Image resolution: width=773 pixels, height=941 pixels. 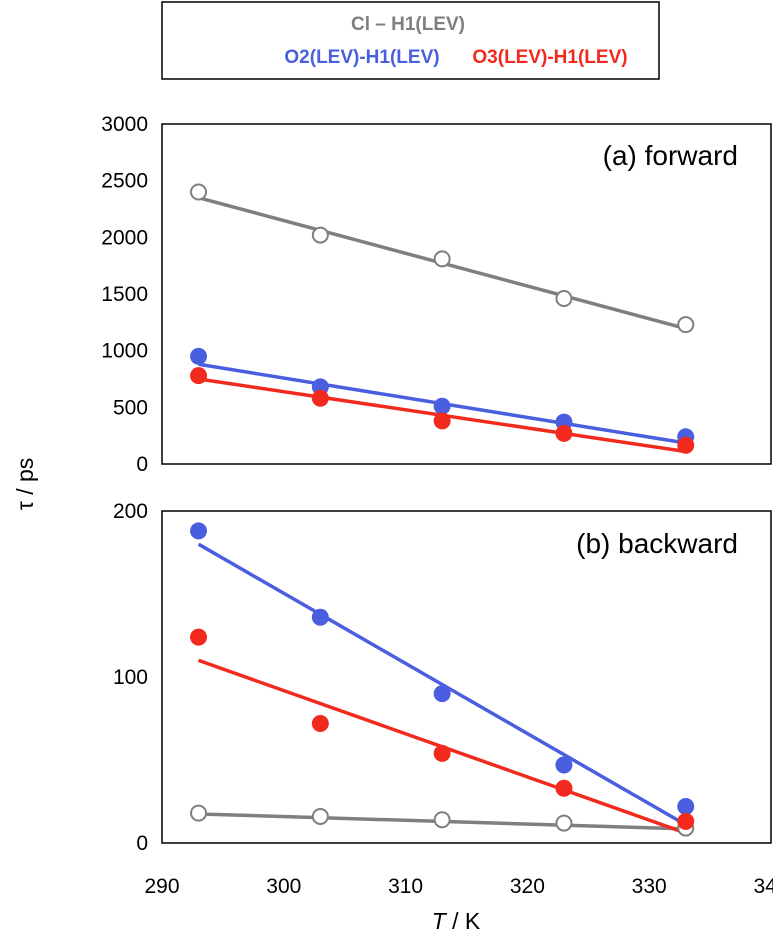 I want to click on panel-backward-x-tick-label: 320, so click(x=527, y=886).